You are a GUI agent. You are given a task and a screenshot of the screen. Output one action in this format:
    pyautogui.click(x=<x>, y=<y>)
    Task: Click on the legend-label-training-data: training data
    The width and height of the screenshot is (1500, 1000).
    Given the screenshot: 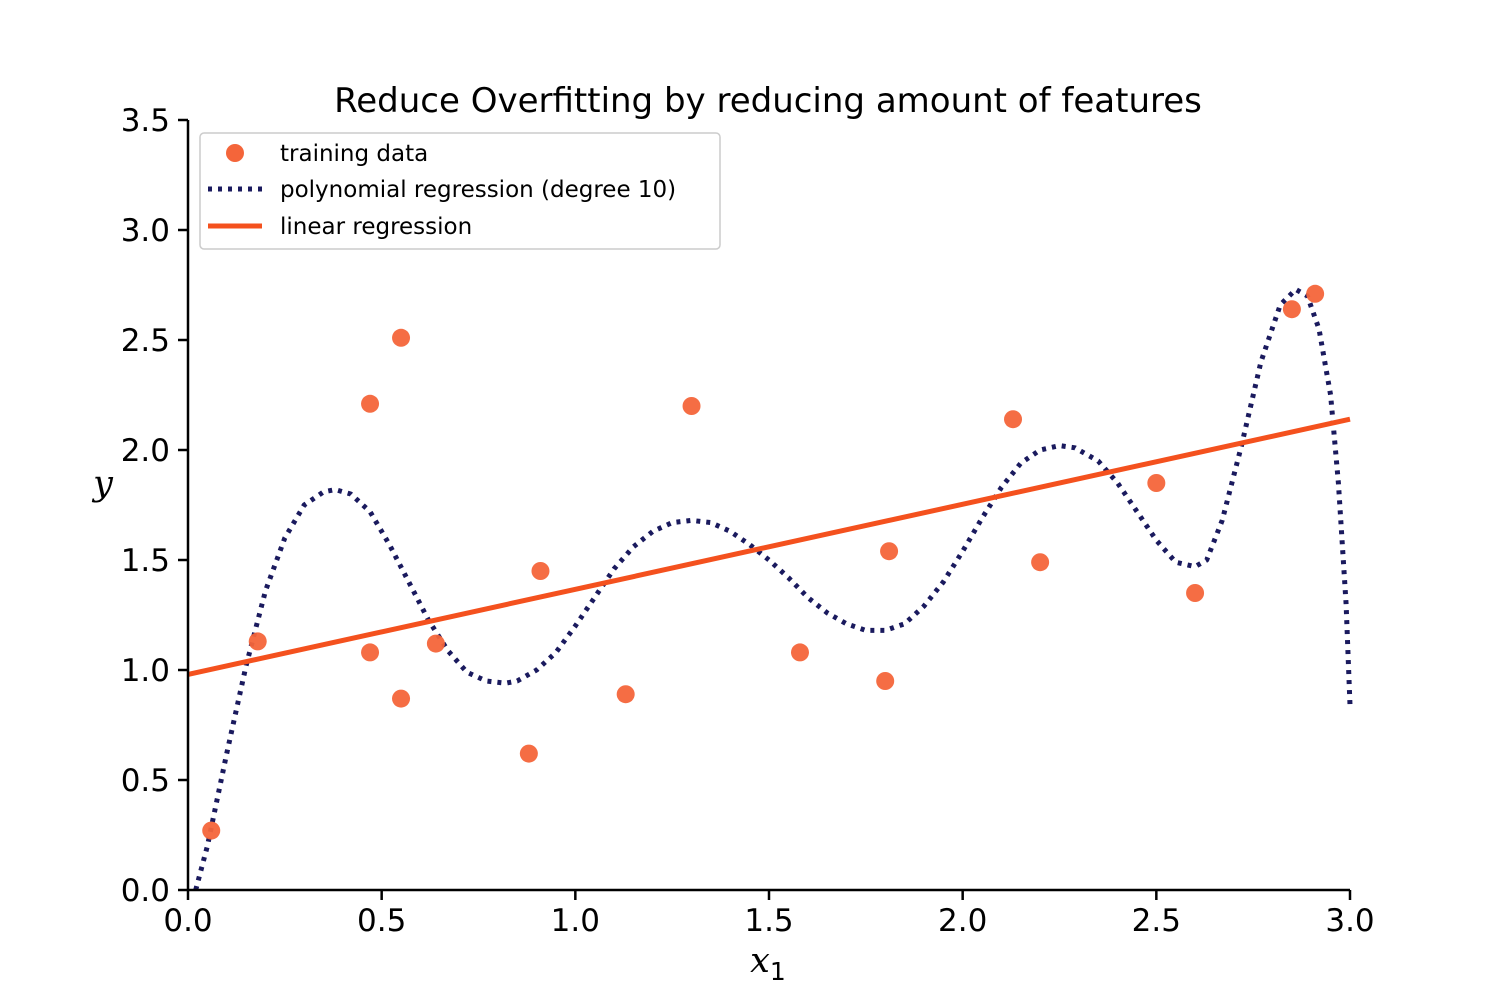 What is the action you would take?
    pyautogui.click(x=354, y=154)
    